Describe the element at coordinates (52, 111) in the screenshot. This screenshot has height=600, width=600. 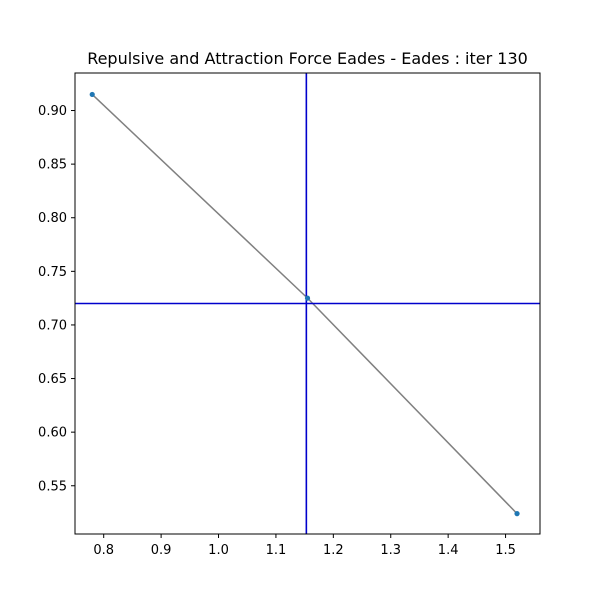
I see `y-tick-label: 0.90` at that location.